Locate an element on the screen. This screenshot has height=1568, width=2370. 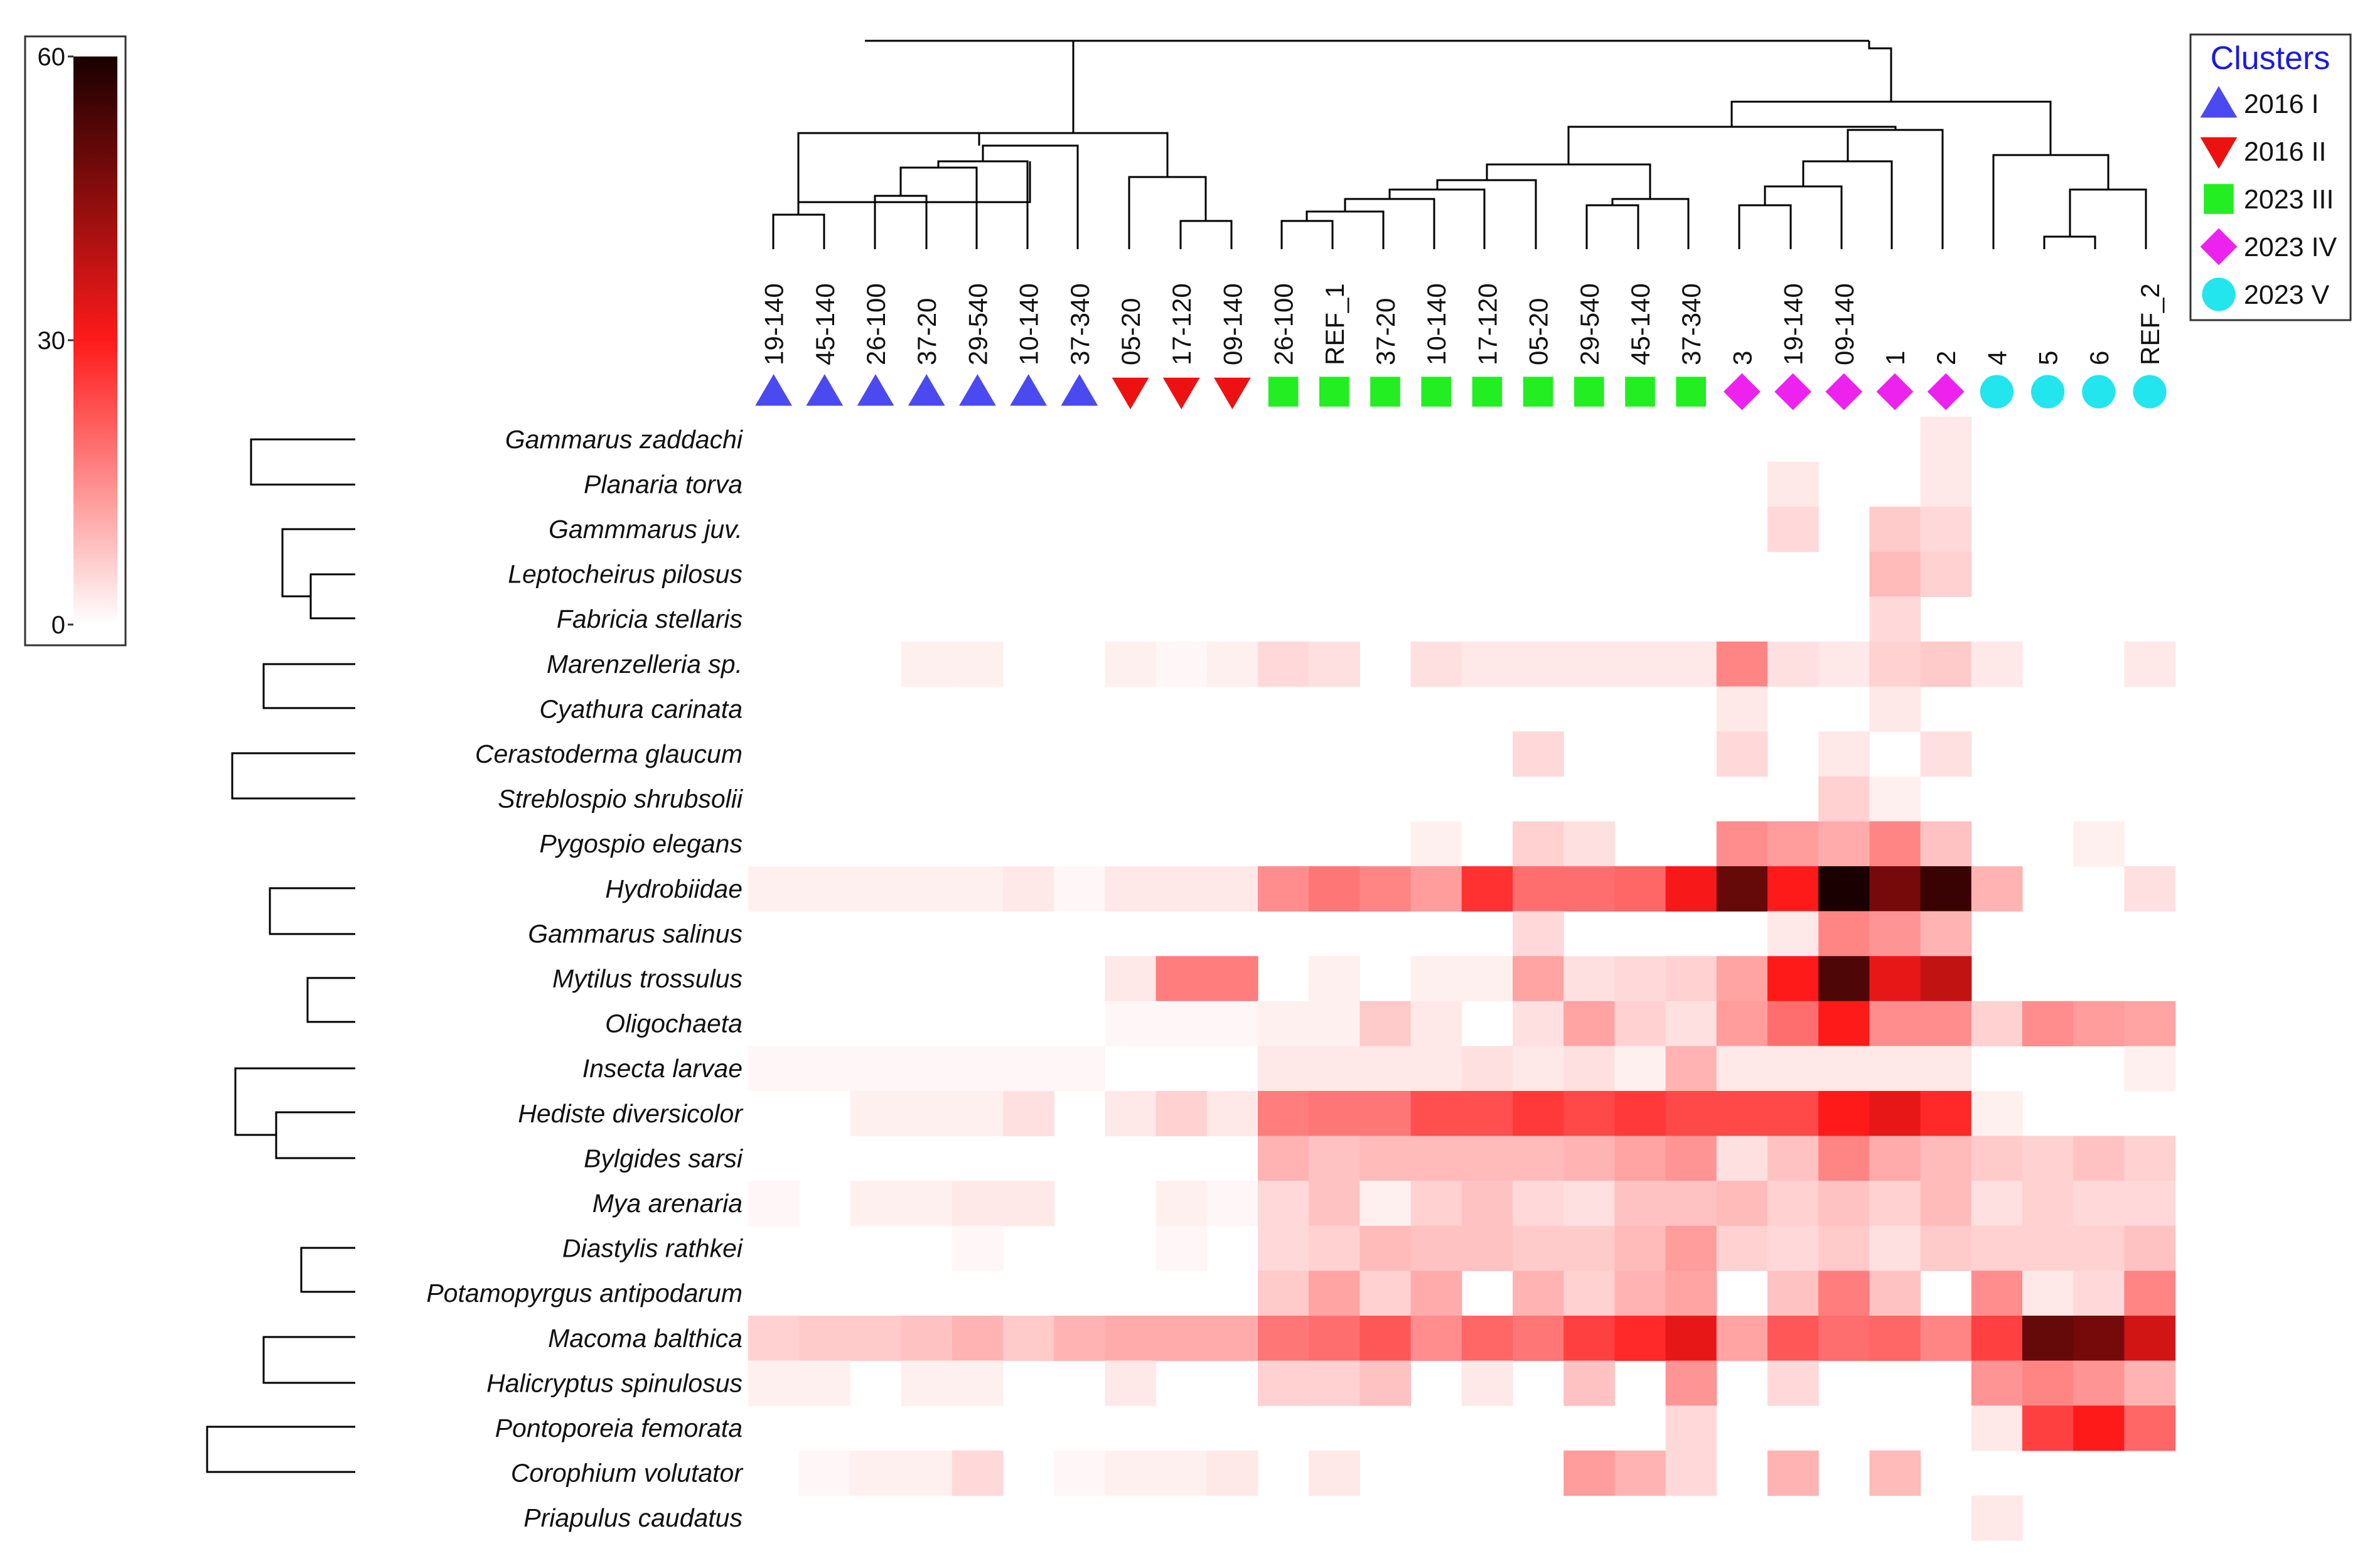
row-label: Marenzelleria sp. is located at coordinates (645, 664).